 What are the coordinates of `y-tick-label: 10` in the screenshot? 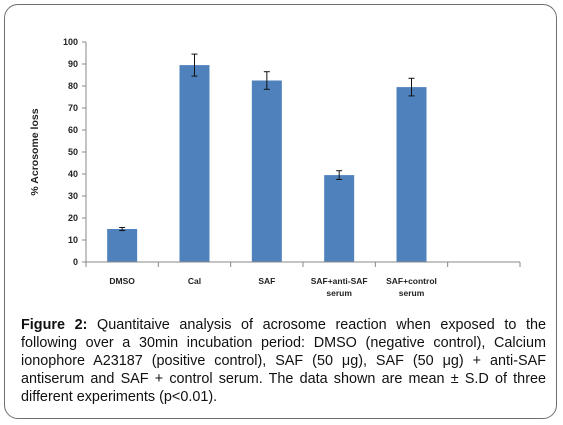 It's located at (73, 240).